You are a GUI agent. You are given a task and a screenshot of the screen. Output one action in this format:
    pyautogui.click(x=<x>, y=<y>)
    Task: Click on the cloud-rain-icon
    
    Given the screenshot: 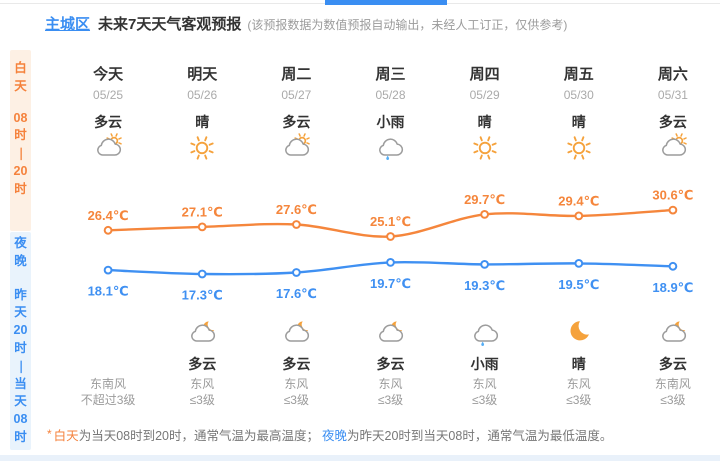 What is the action you would take?
    pyautogui.click(x=391, y=149)
    